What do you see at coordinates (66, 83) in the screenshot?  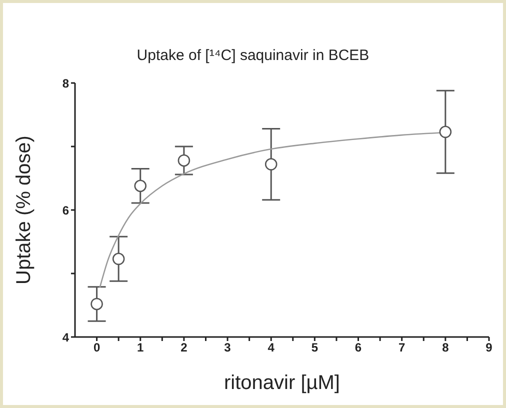 I see `y-tick-label: 8` at bounding box center [66, 83].